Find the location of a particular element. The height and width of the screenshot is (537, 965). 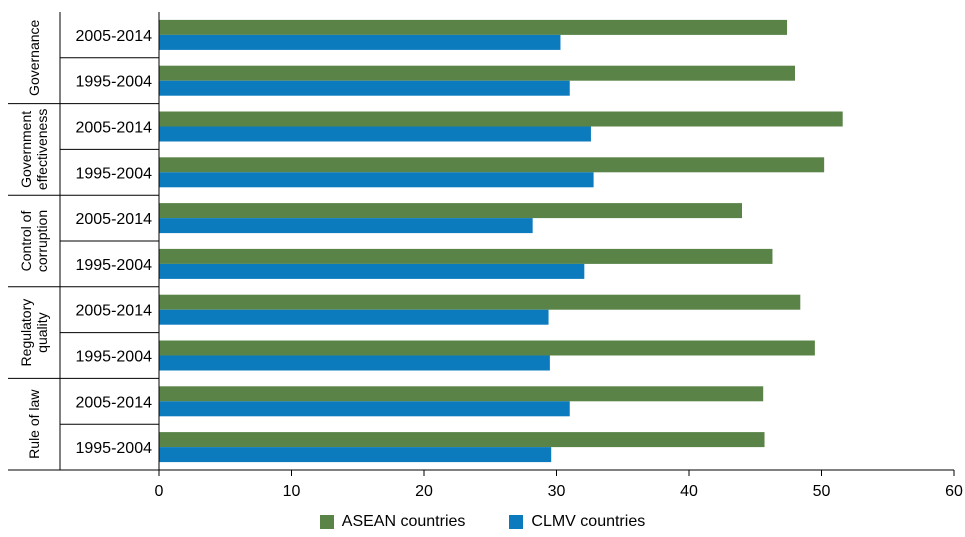

bar-asean-g1-2005-2014 is located at coordinates (501, 119).